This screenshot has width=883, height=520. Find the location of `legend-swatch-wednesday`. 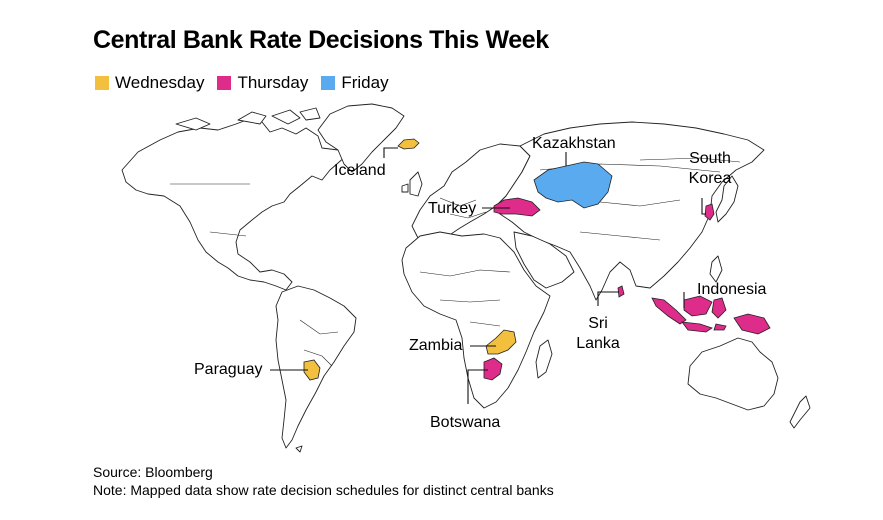

legend-swatch-wednesday is located at coordinates (102, 83).